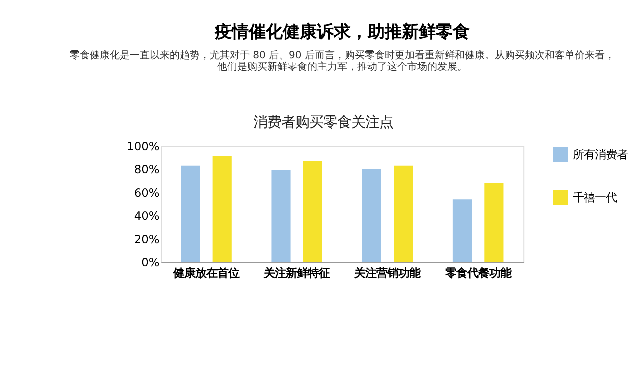 The height and width of the screenshot is (366, 640). I want to click on text: 消费者购买零食关注点, so click(323, 122).